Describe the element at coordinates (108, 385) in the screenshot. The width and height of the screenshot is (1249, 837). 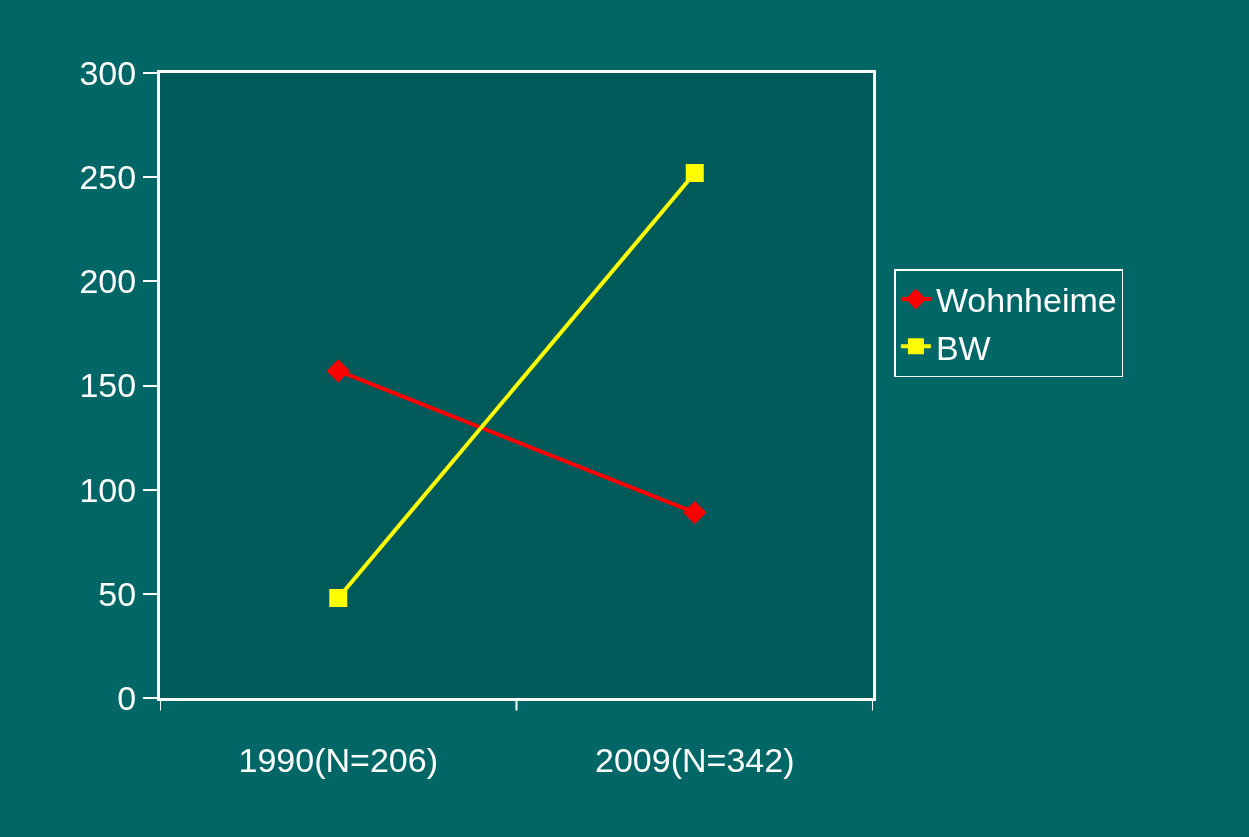
I see `y-tick-label: 150` at that location.